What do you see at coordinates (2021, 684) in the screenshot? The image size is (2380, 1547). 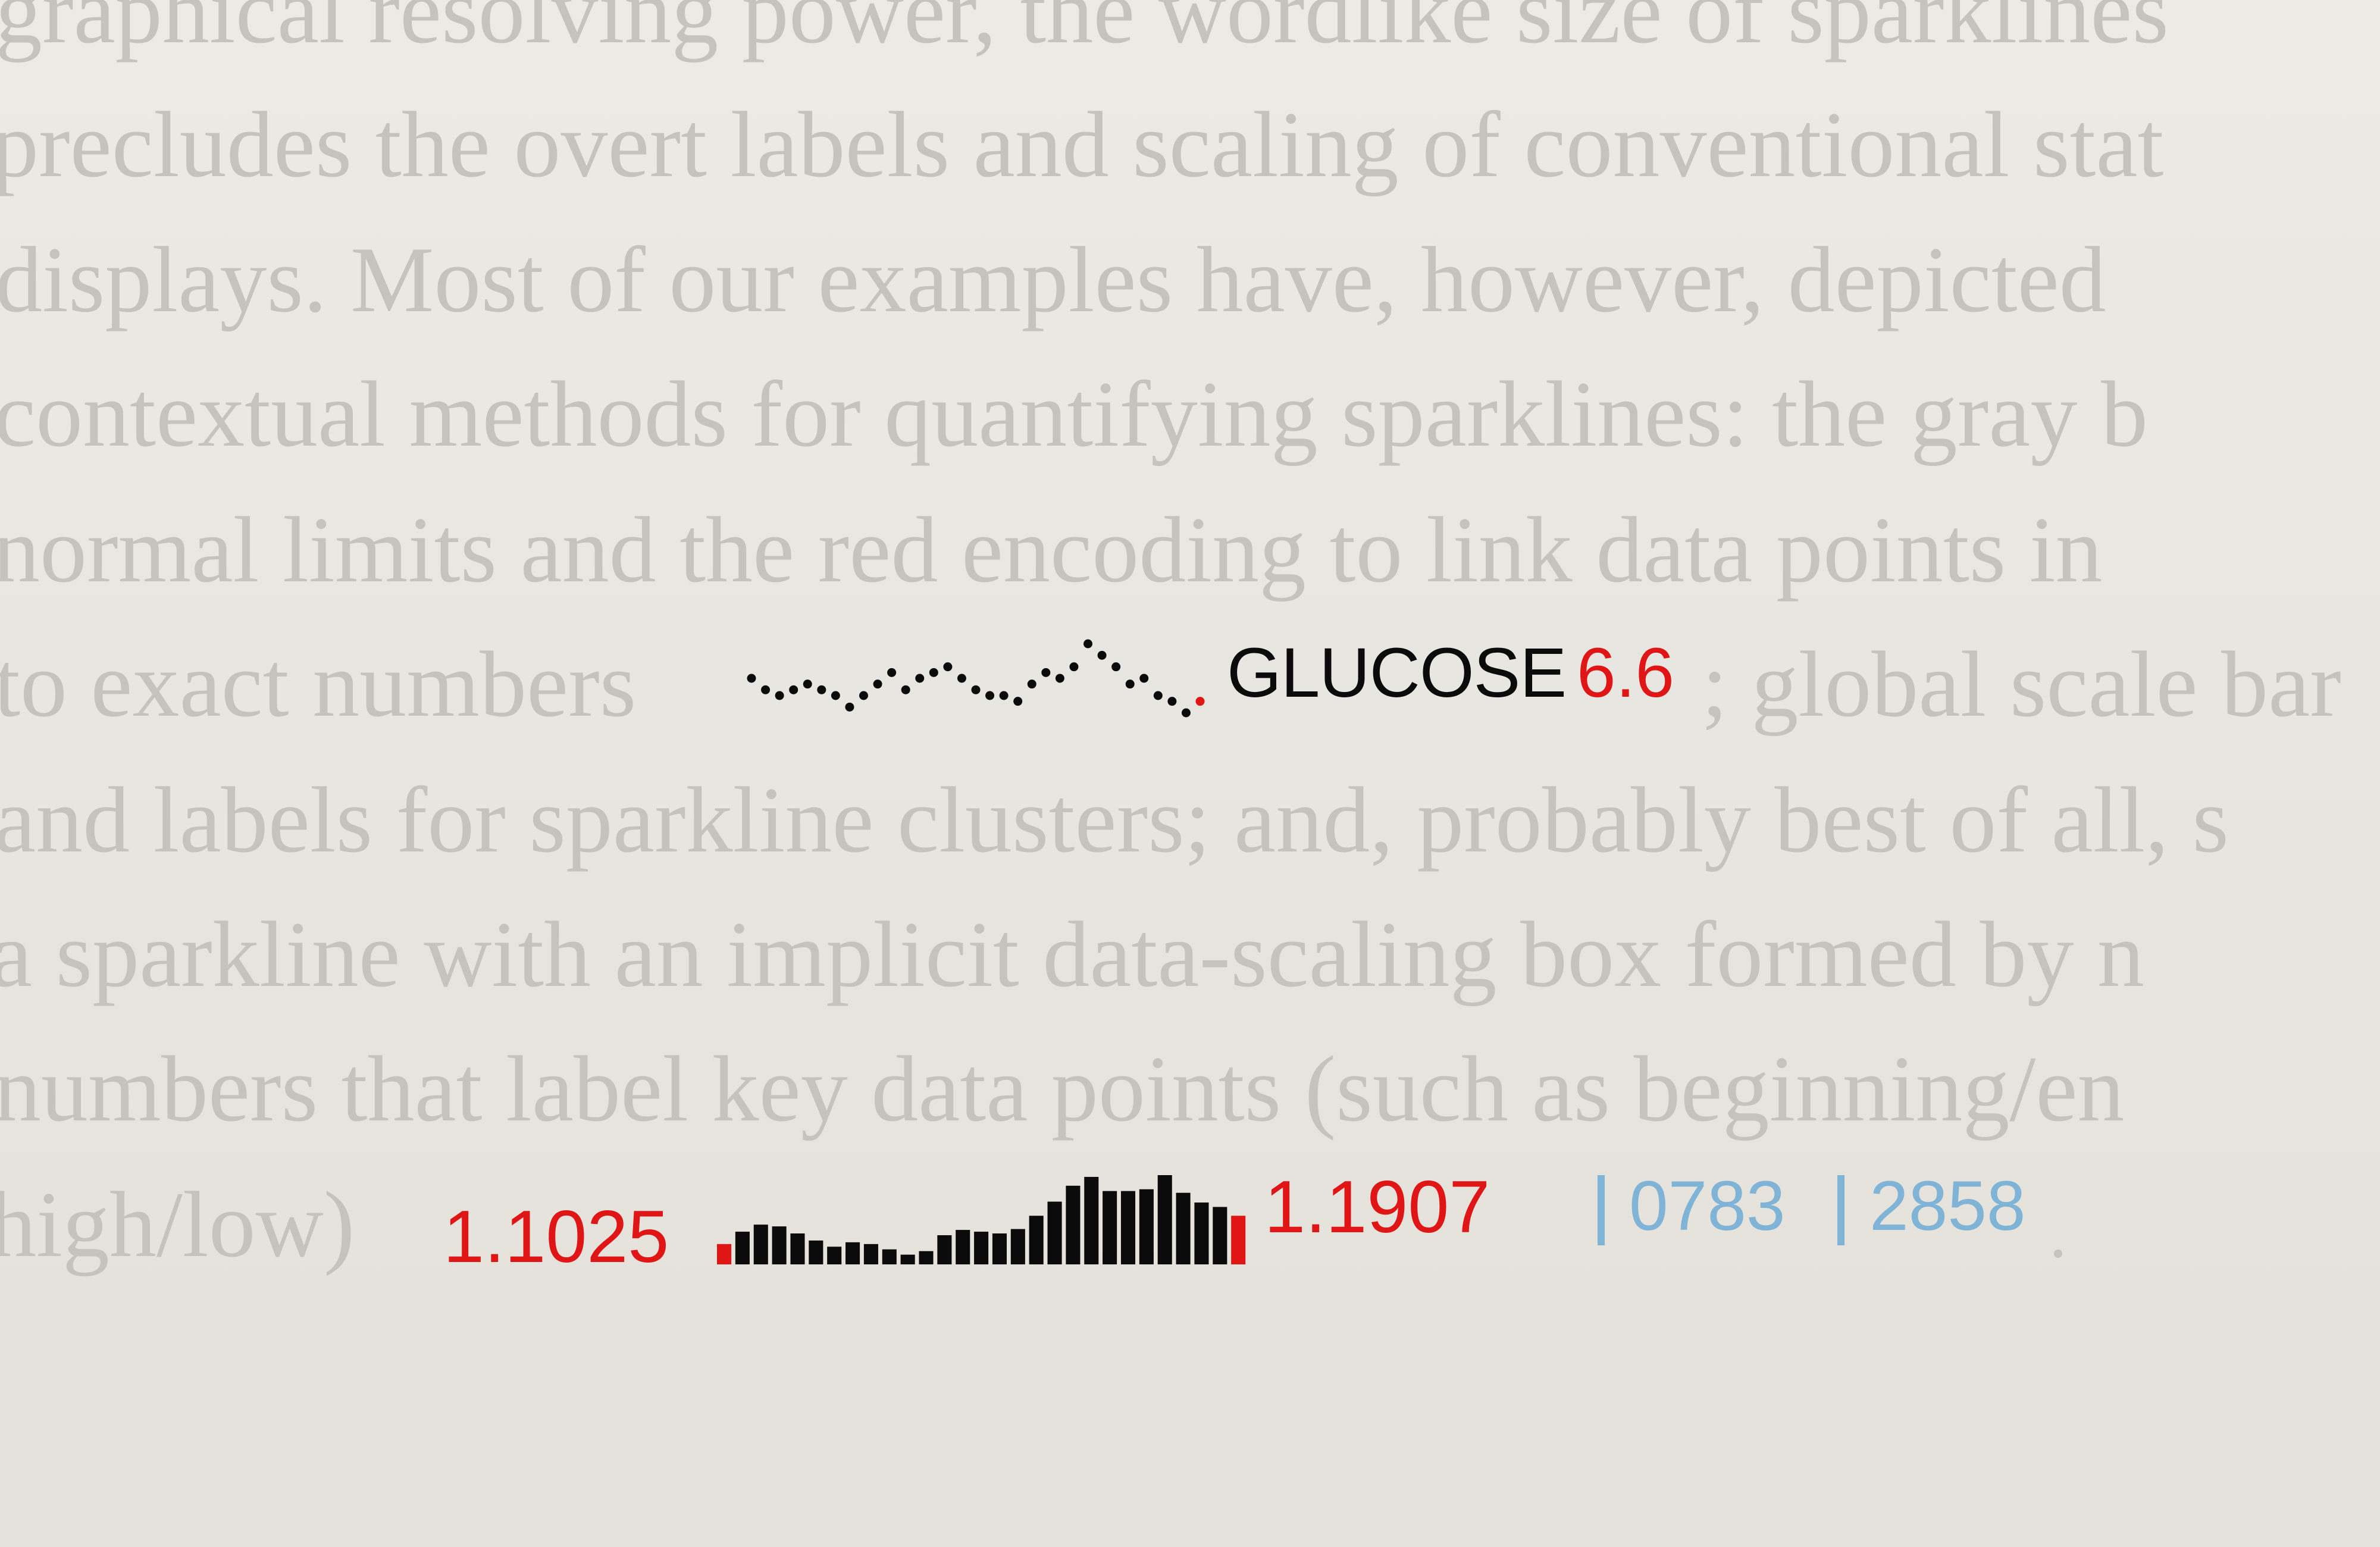 I see `prose-line: ; global scale bar` at bounding box center [2021, 684].